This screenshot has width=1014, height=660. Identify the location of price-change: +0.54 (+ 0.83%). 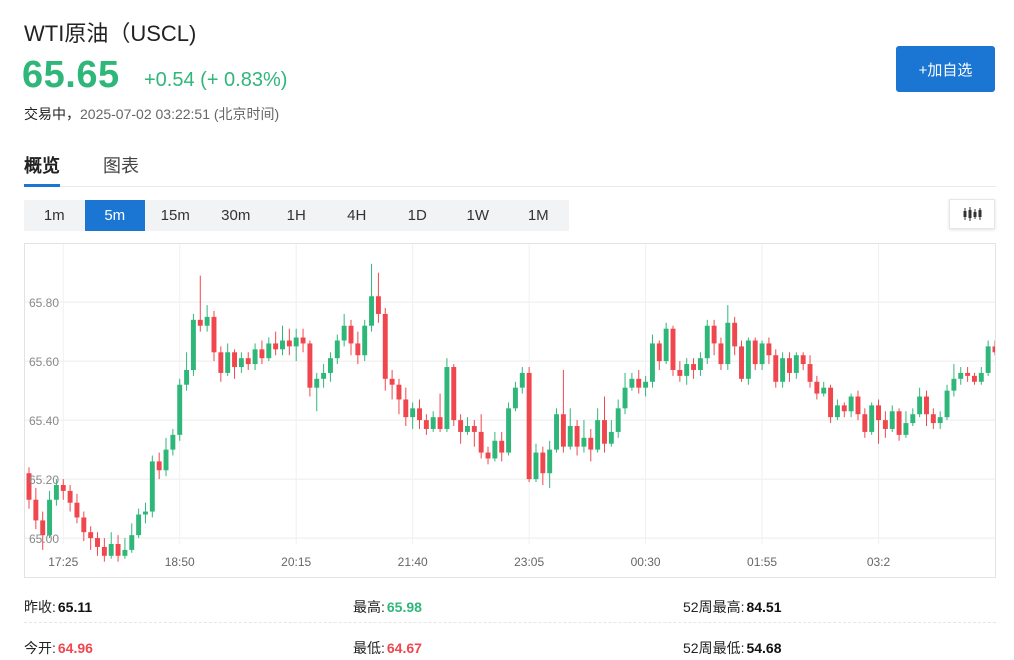
(216, 80).